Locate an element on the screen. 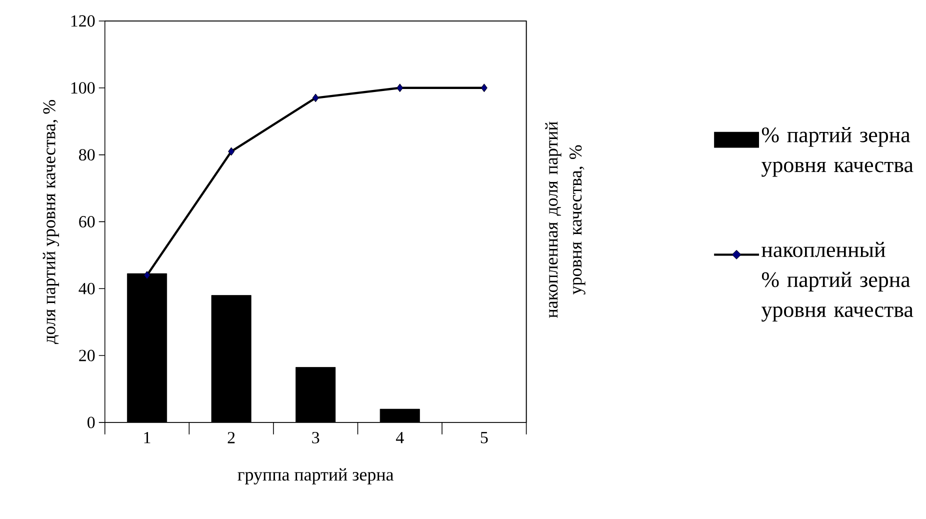 Image resolution: width=926 pixels, height=519 pixels. x-tick-label: 2 is located at coordinates (231, 438).